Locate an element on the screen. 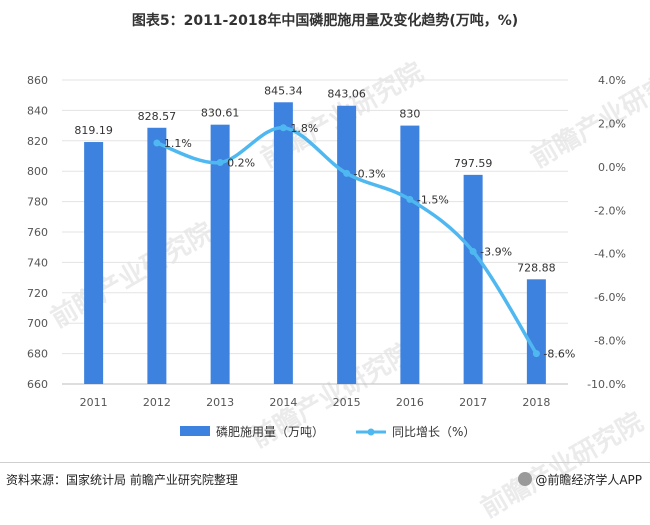  x-axis-tick-label: 2015 is located at coordinates (347, 402).